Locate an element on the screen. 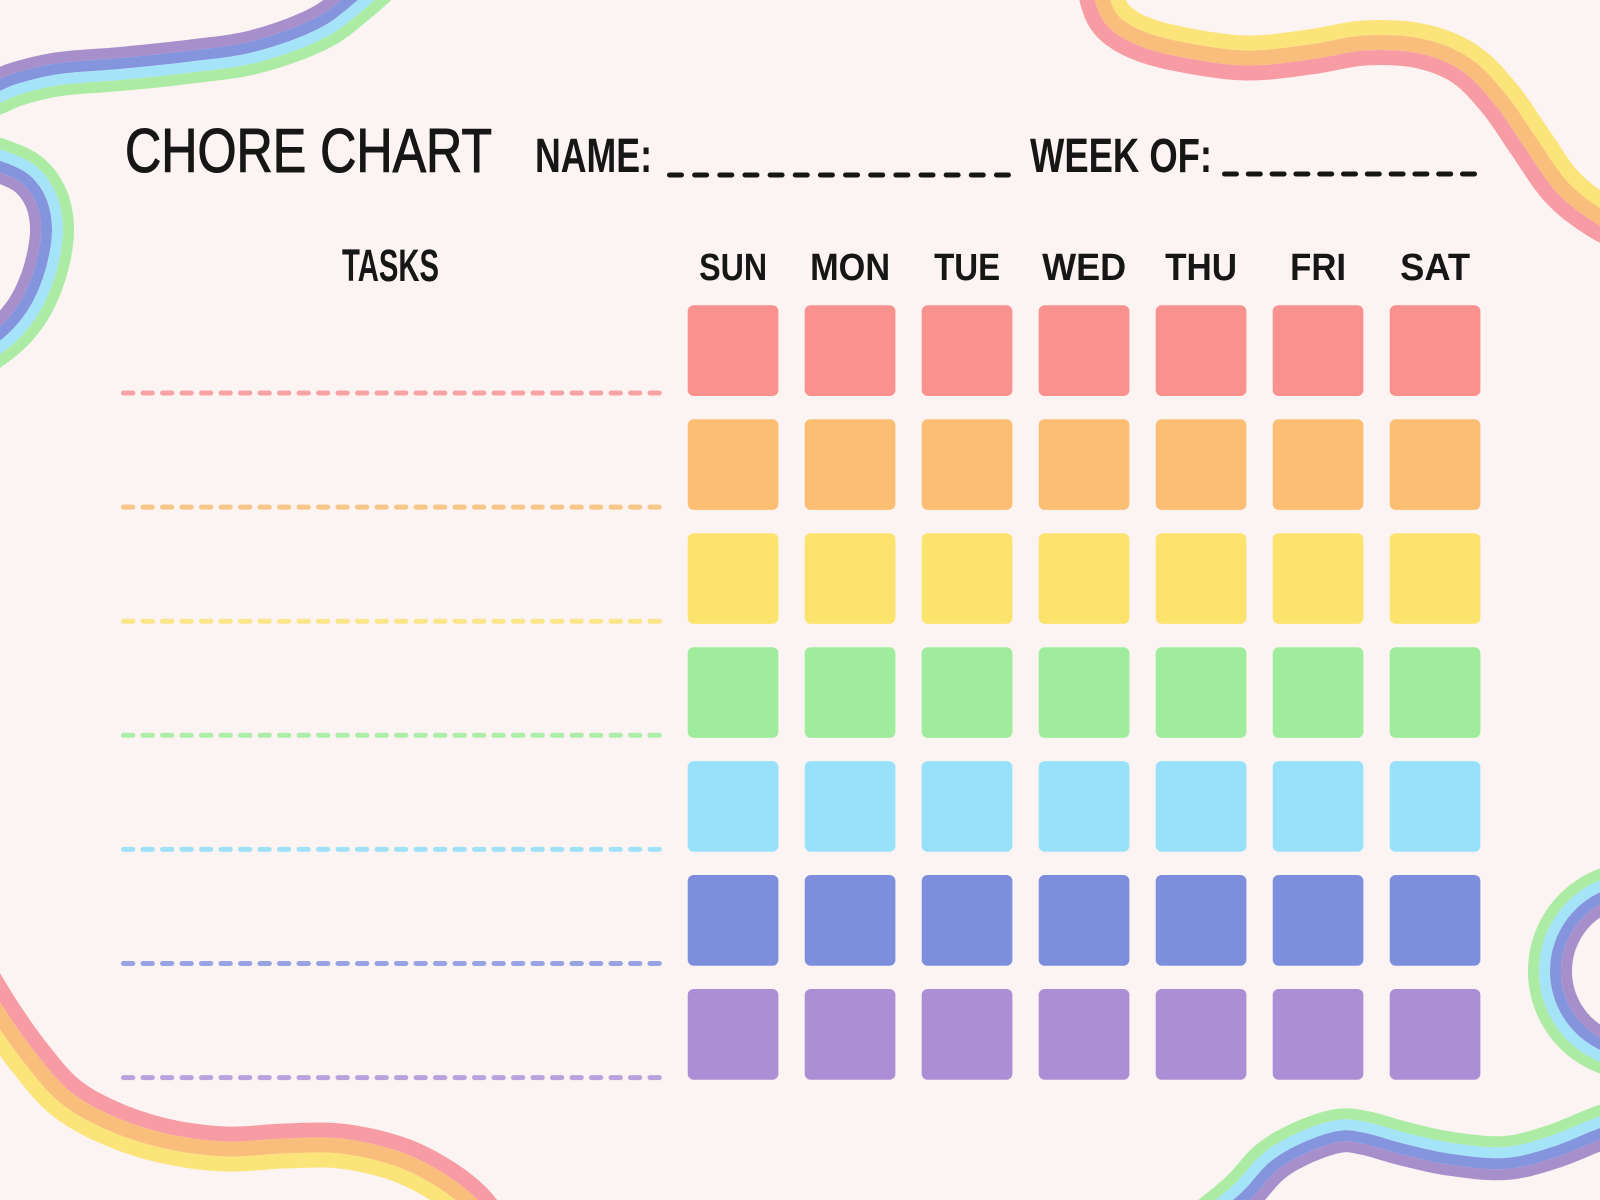 The height and width of the screenshot is (1200, 1600). svg-text: CHORE CHART is located at coordinates (308, 151).